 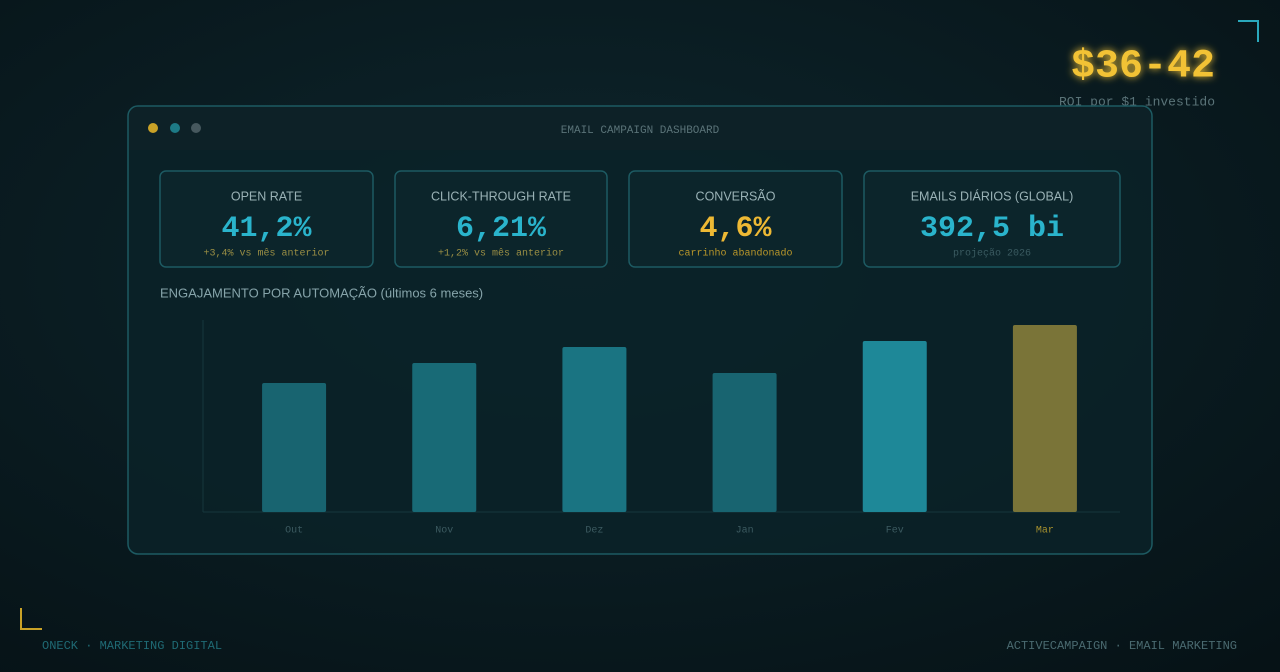 What do you see at coordinates (594, 531) in the screenshot?
I see `x-tick-label: Dez` at bounding box center [594, 531].